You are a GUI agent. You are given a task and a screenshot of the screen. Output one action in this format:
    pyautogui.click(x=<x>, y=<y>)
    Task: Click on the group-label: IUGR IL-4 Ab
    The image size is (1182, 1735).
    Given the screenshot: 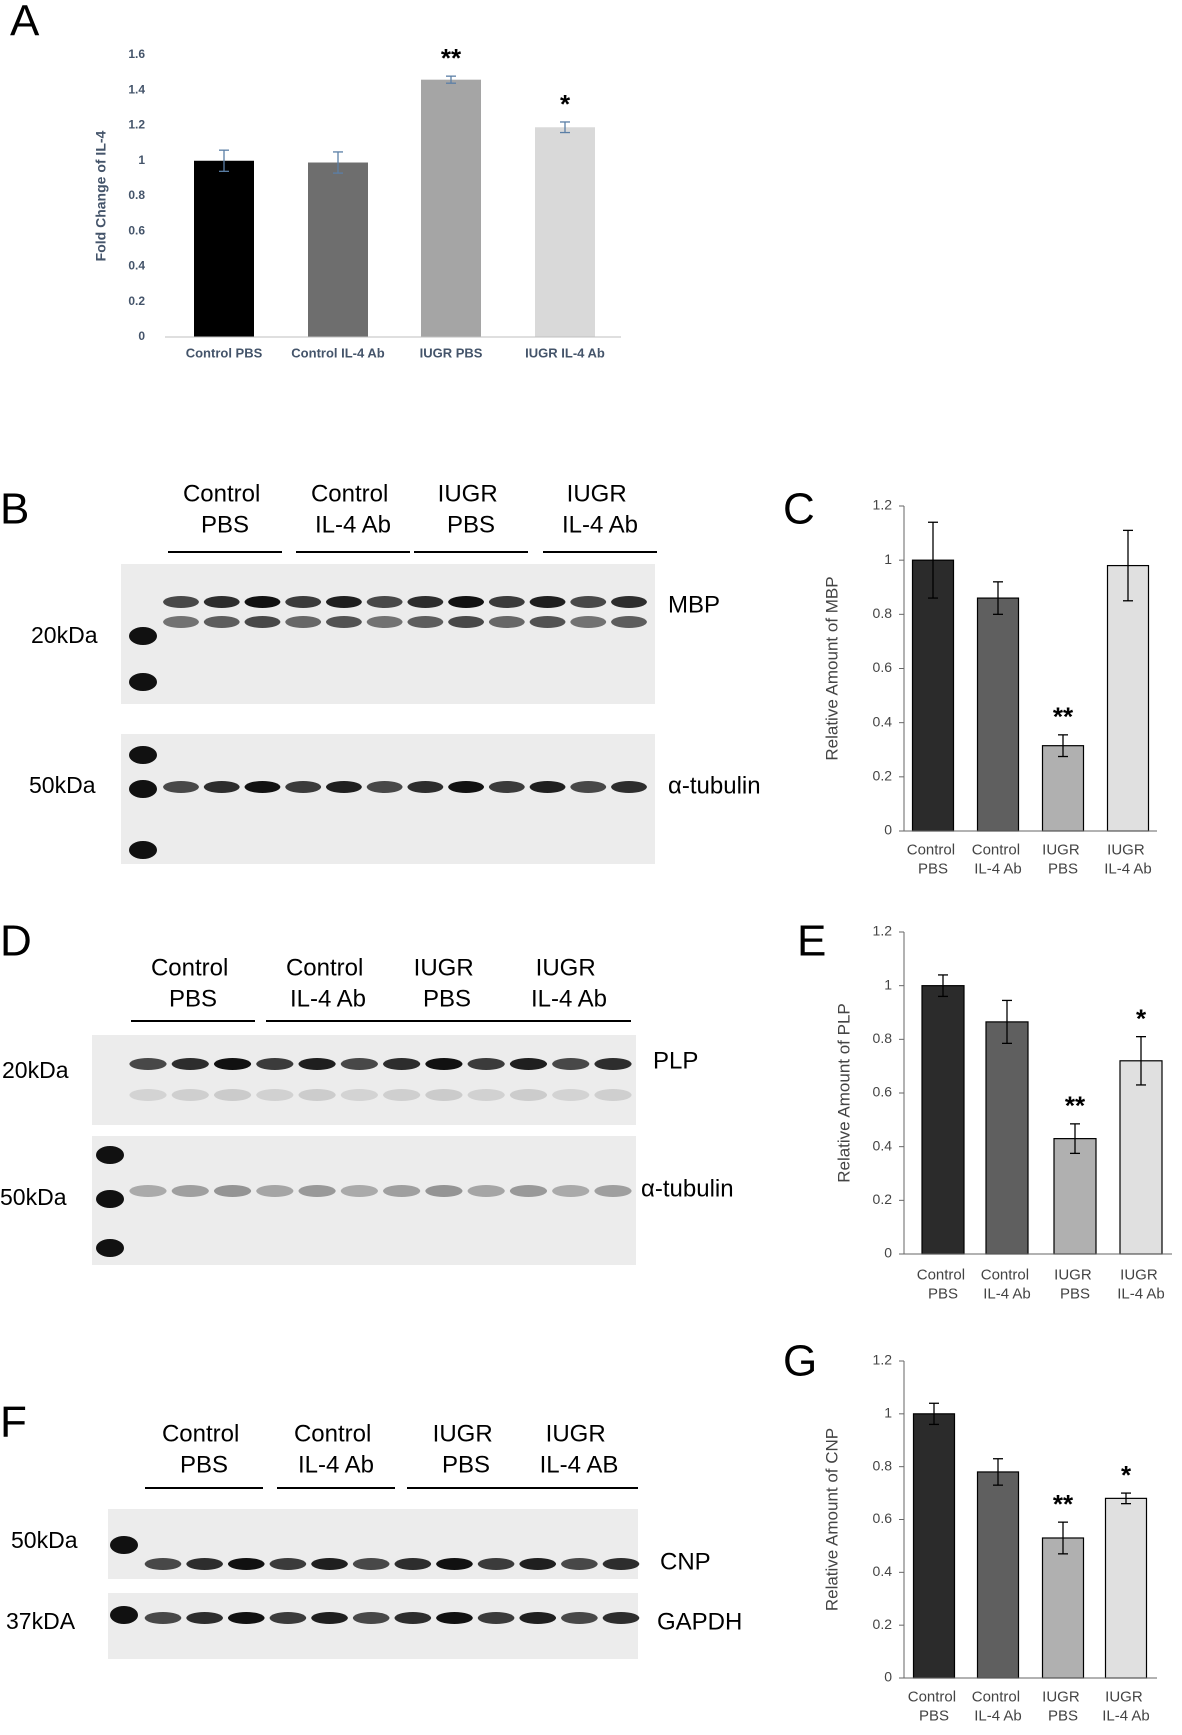 What is the action you would take?
    pyautogui.click(x=569, y=984)
    